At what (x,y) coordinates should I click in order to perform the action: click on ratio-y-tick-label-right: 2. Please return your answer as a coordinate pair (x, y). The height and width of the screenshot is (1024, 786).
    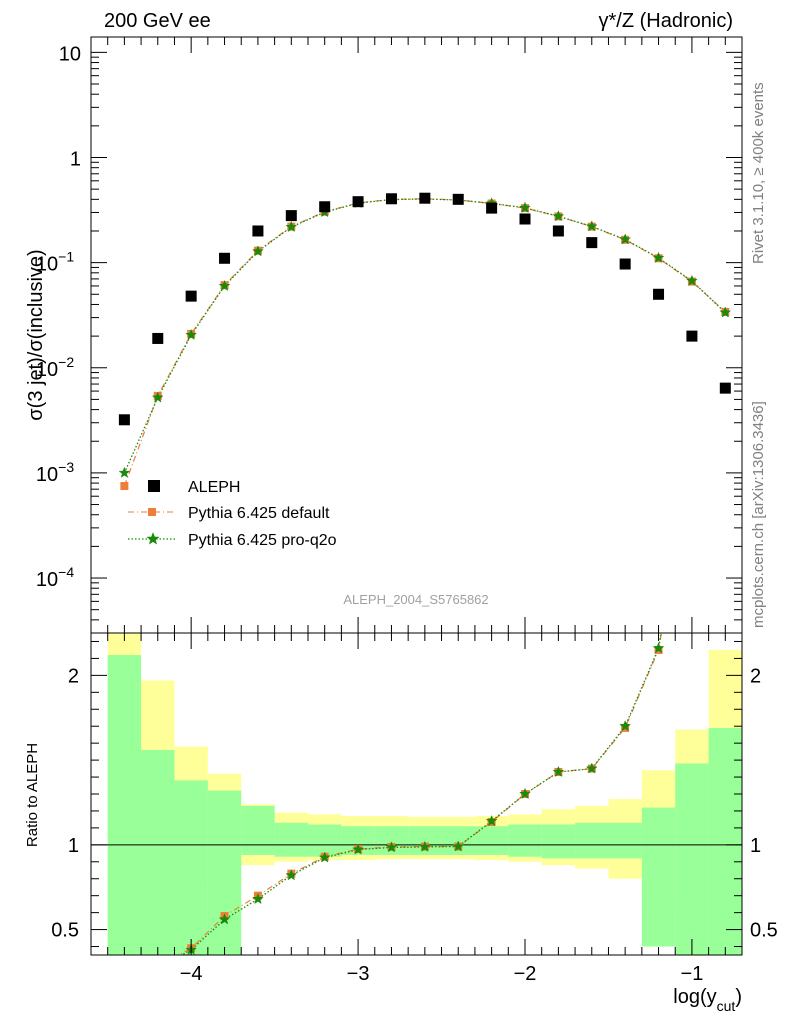
    Looking at the image, I should click on (755, 676).